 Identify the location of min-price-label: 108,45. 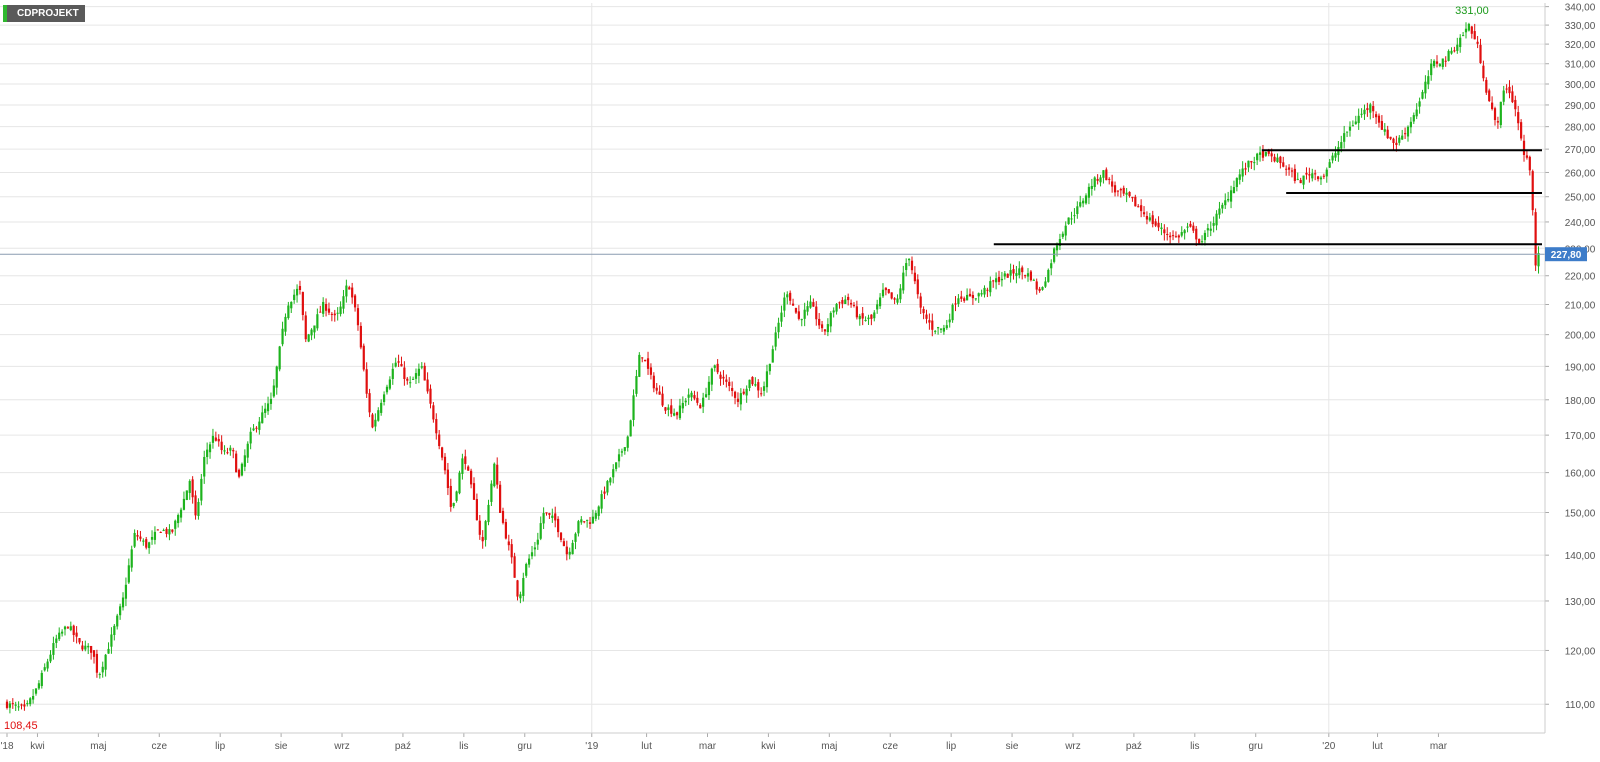
(21, 726).